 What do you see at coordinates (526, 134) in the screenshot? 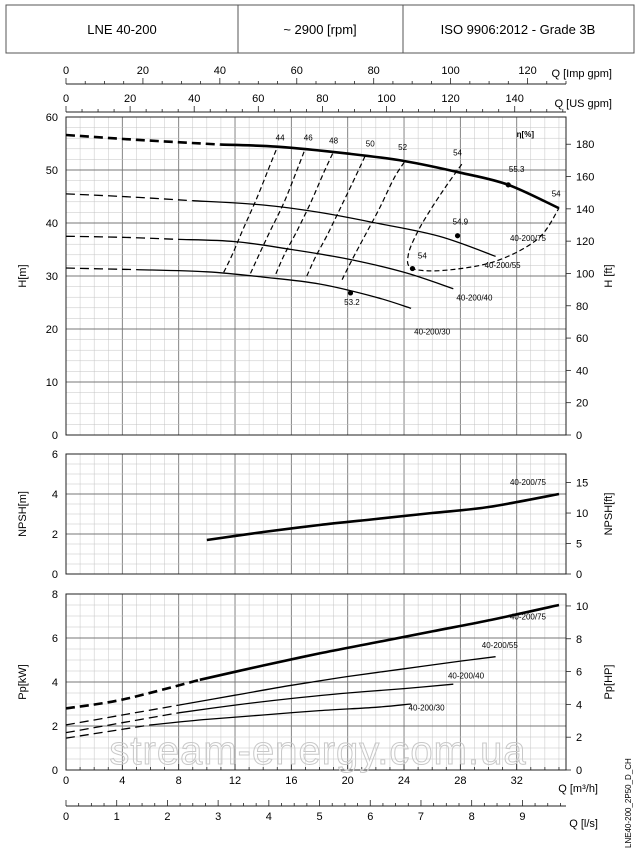
I see `eta-label: η[%]` at bounding box center [526, 134].